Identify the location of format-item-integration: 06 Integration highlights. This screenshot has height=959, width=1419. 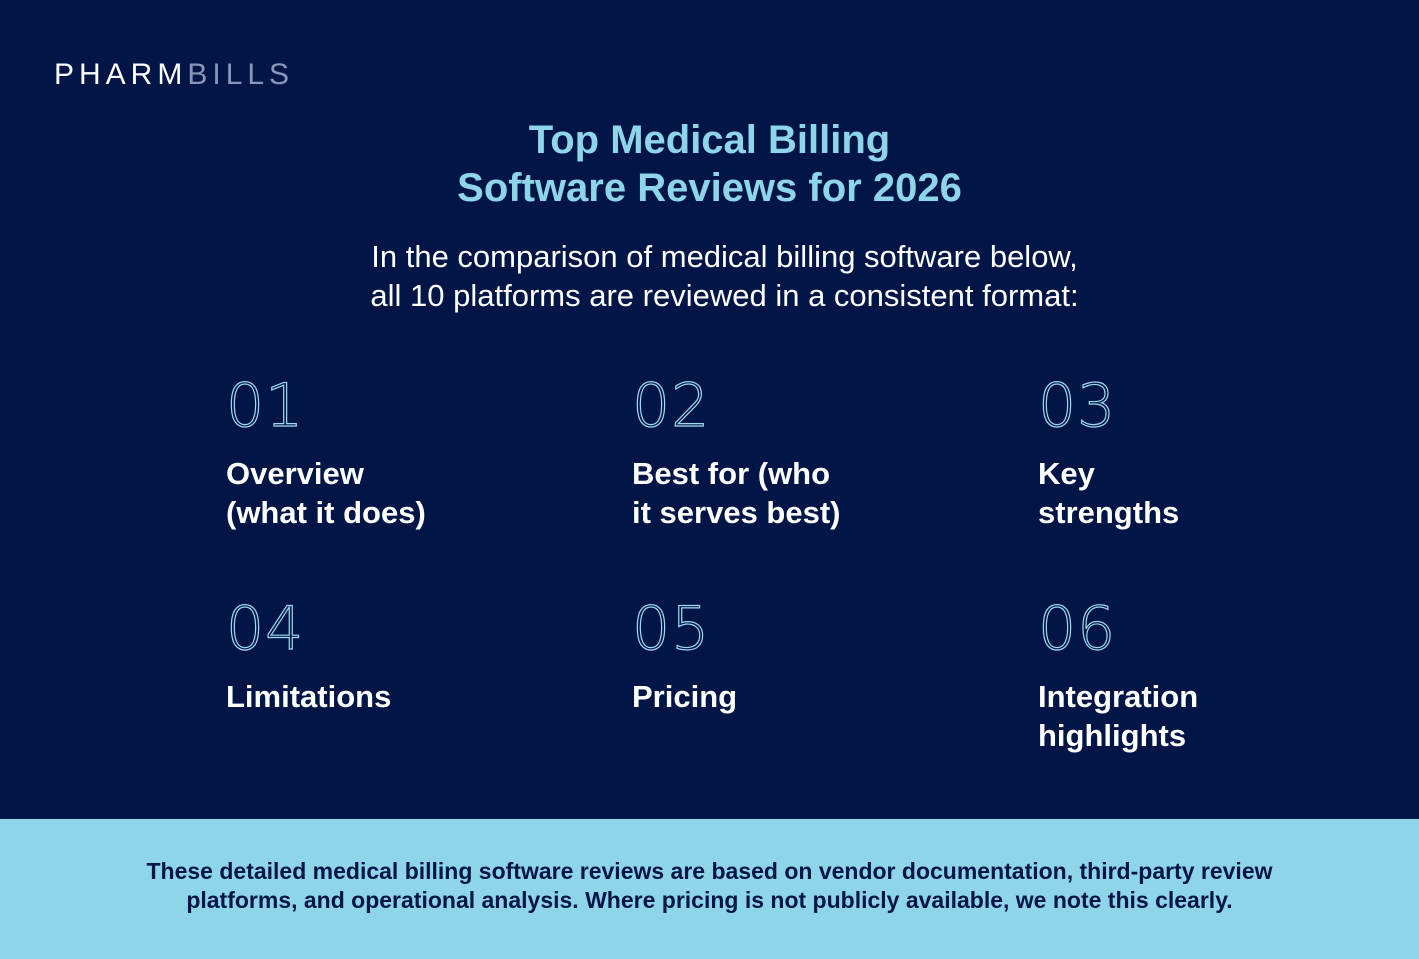
(1217, 674).